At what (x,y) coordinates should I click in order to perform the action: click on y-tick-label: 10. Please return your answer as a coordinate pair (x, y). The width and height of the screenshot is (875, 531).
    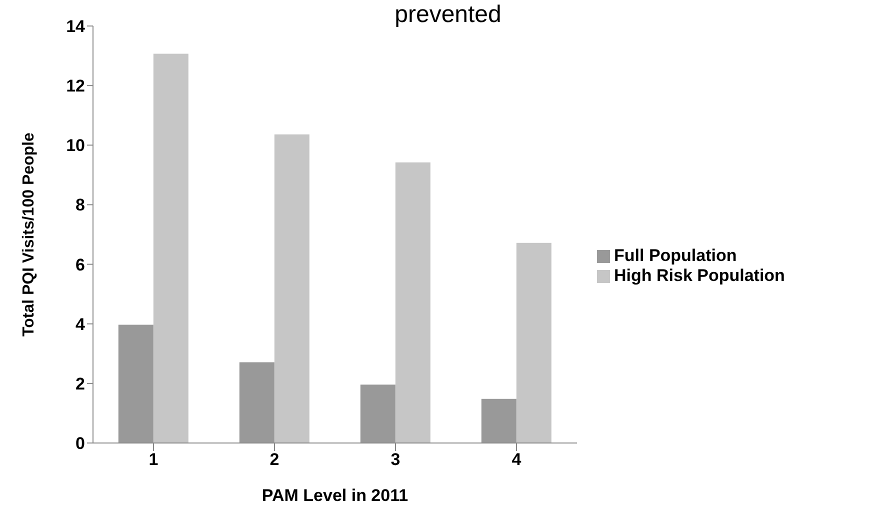
    Looking at the image, I should click on (75, 146).